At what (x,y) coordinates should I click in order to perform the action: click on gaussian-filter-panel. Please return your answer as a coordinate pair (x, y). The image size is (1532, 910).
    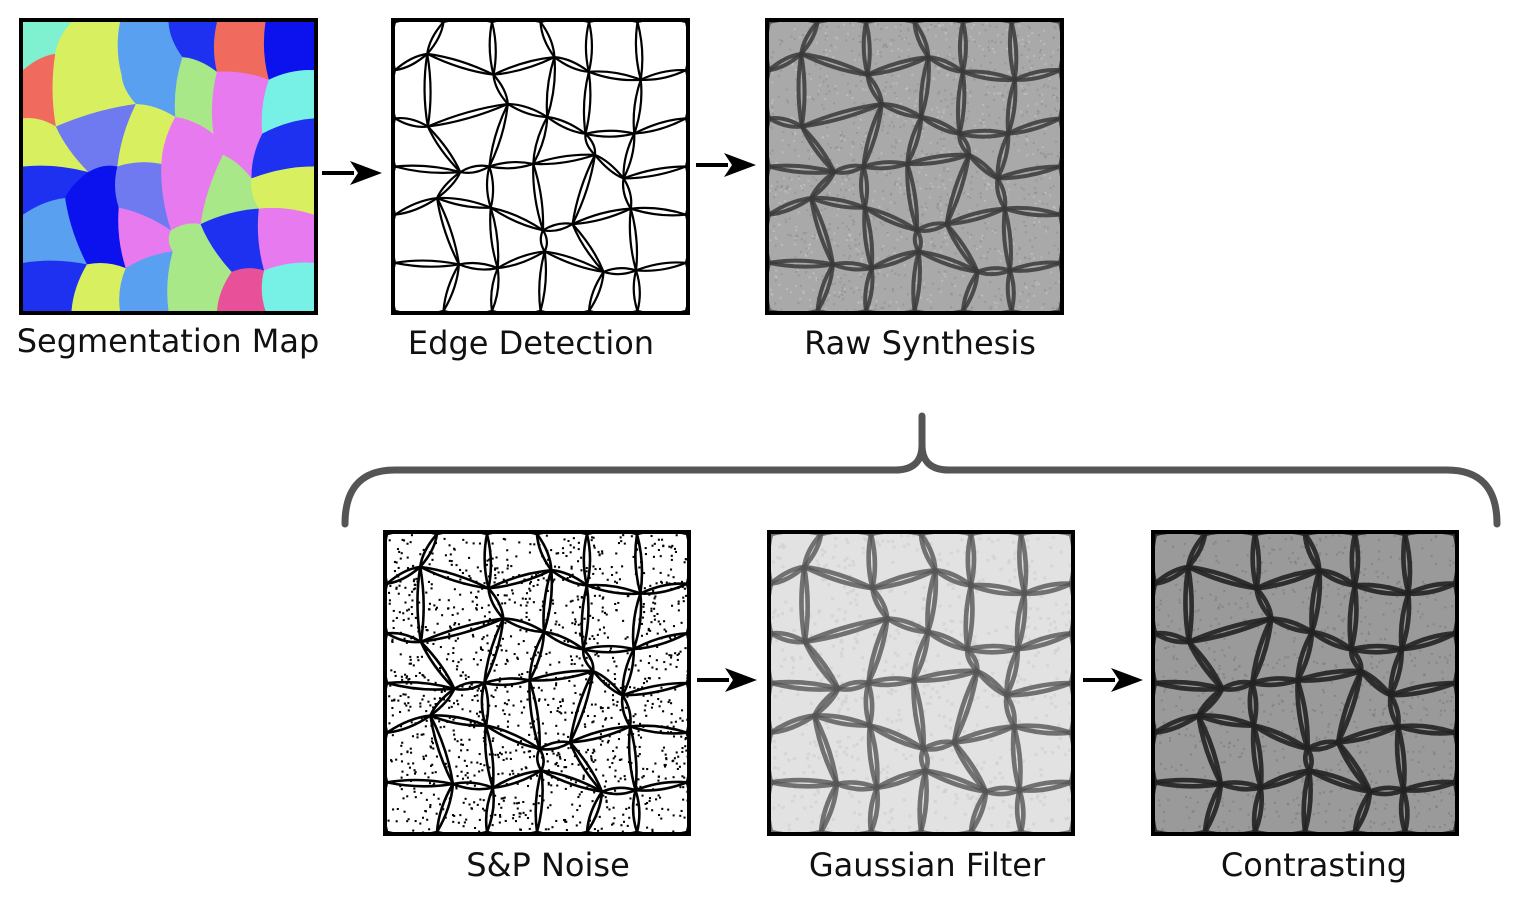
    Looking at the image, I should click on (921, 683).